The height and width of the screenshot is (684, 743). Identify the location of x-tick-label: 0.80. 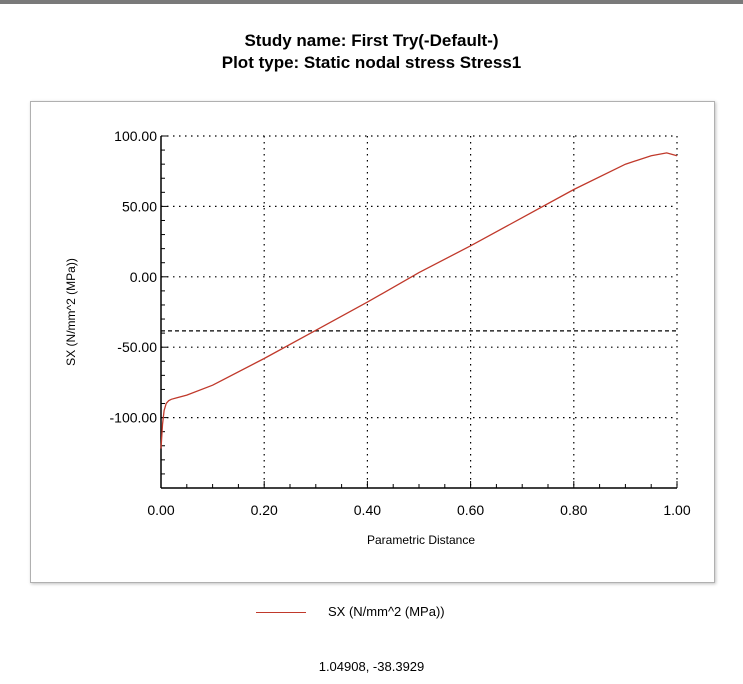
(573, 510).